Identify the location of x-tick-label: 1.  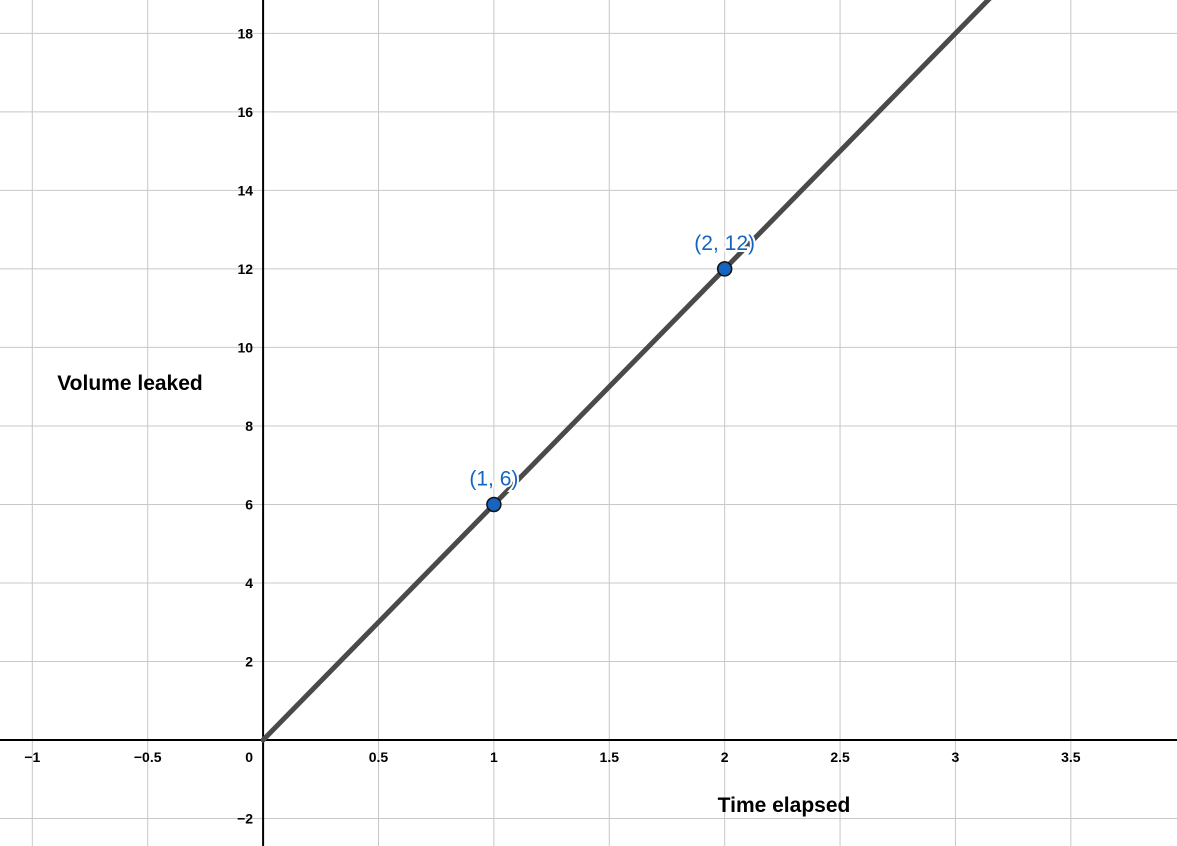
(494, 757).